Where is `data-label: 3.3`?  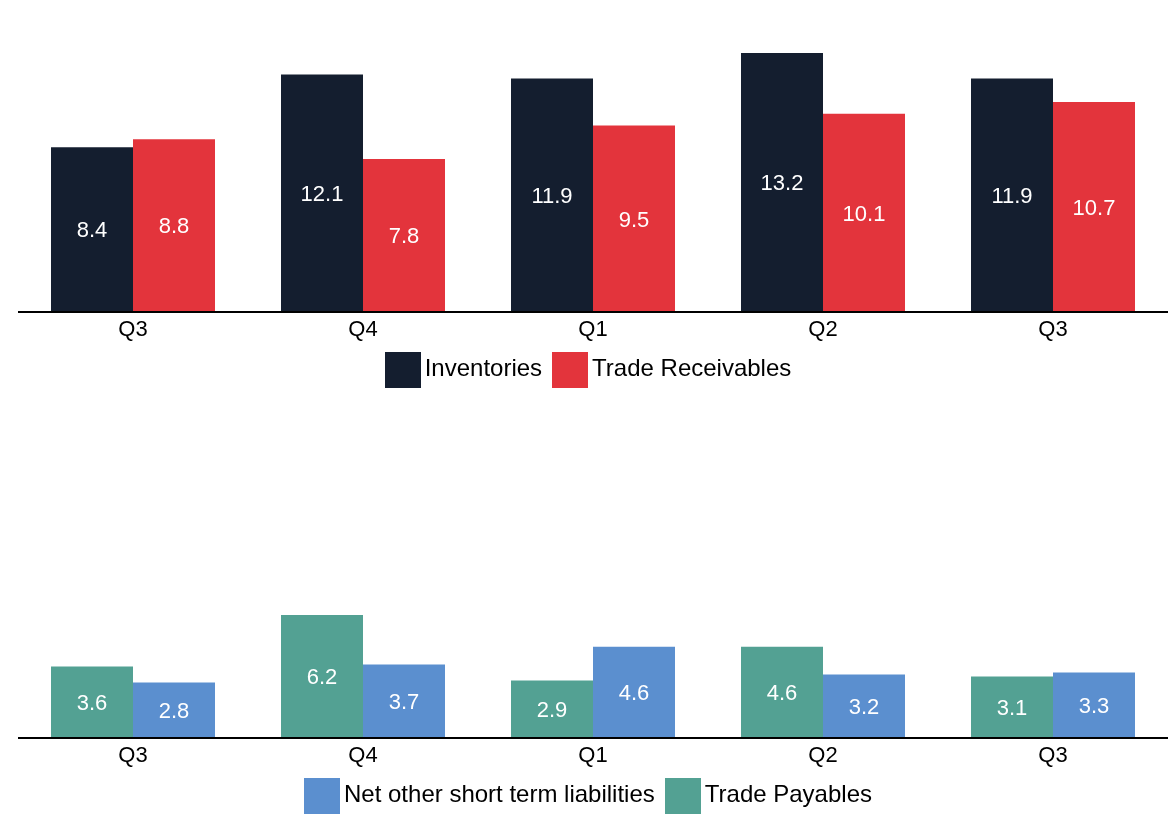
data-label: 3.3 is located at coordinates (1094, 706).